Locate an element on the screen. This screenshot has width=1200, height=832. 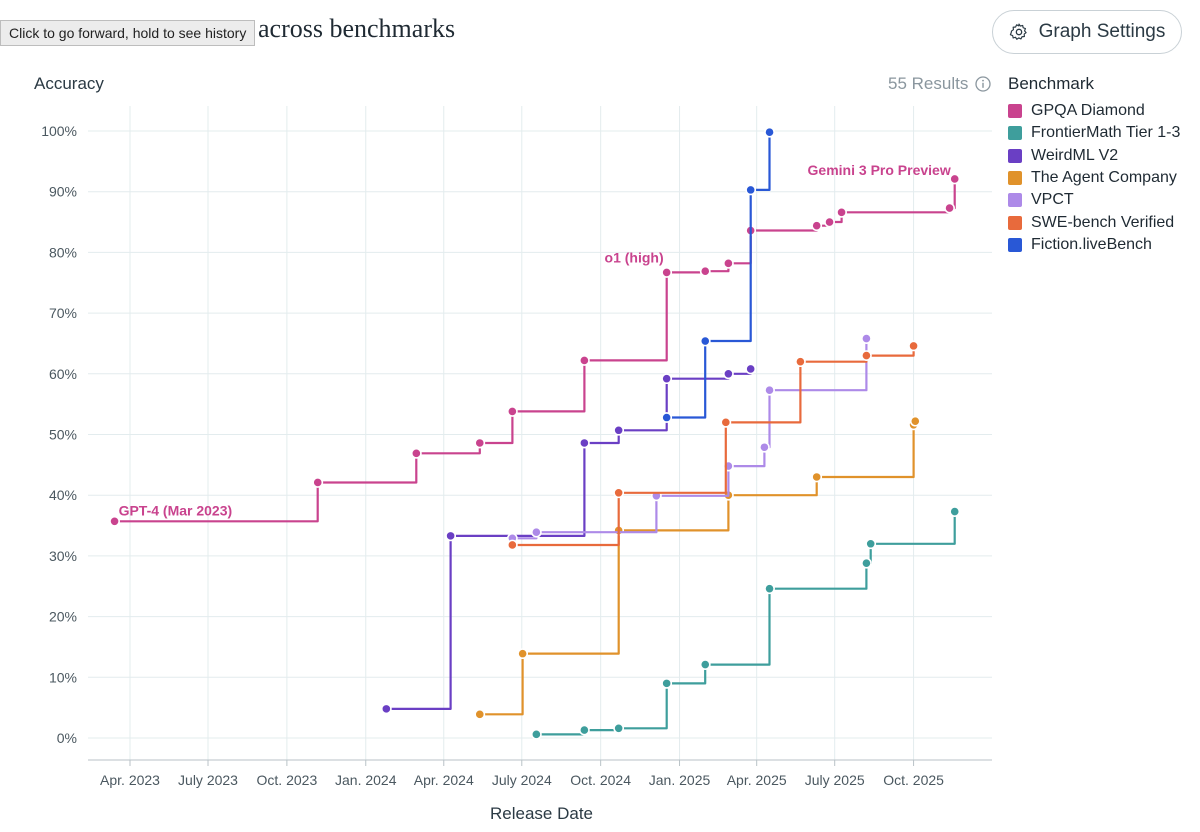
x-tick-label: July 2023 is located at coordinates (208, 780).